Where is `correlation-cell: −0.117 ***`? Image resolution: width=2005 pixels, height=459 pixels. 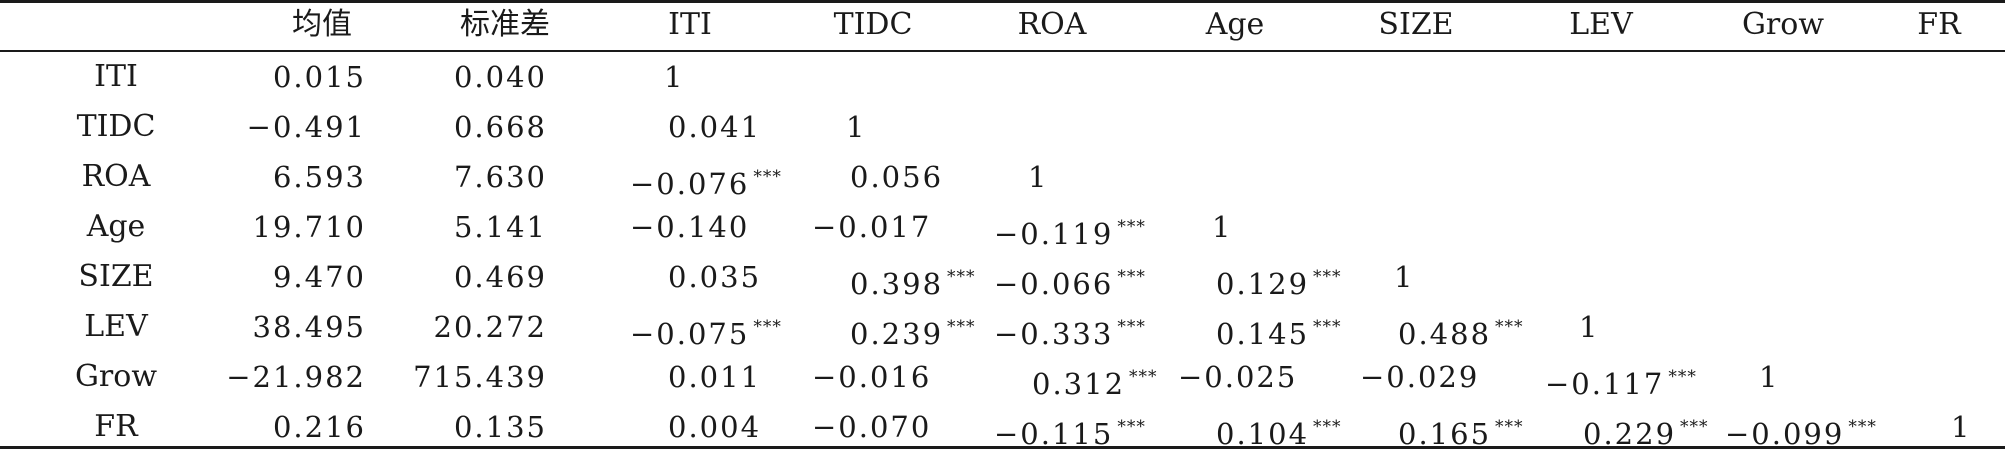 correlation-cell: −0.117 *** is located at coordinates (1621, 377).